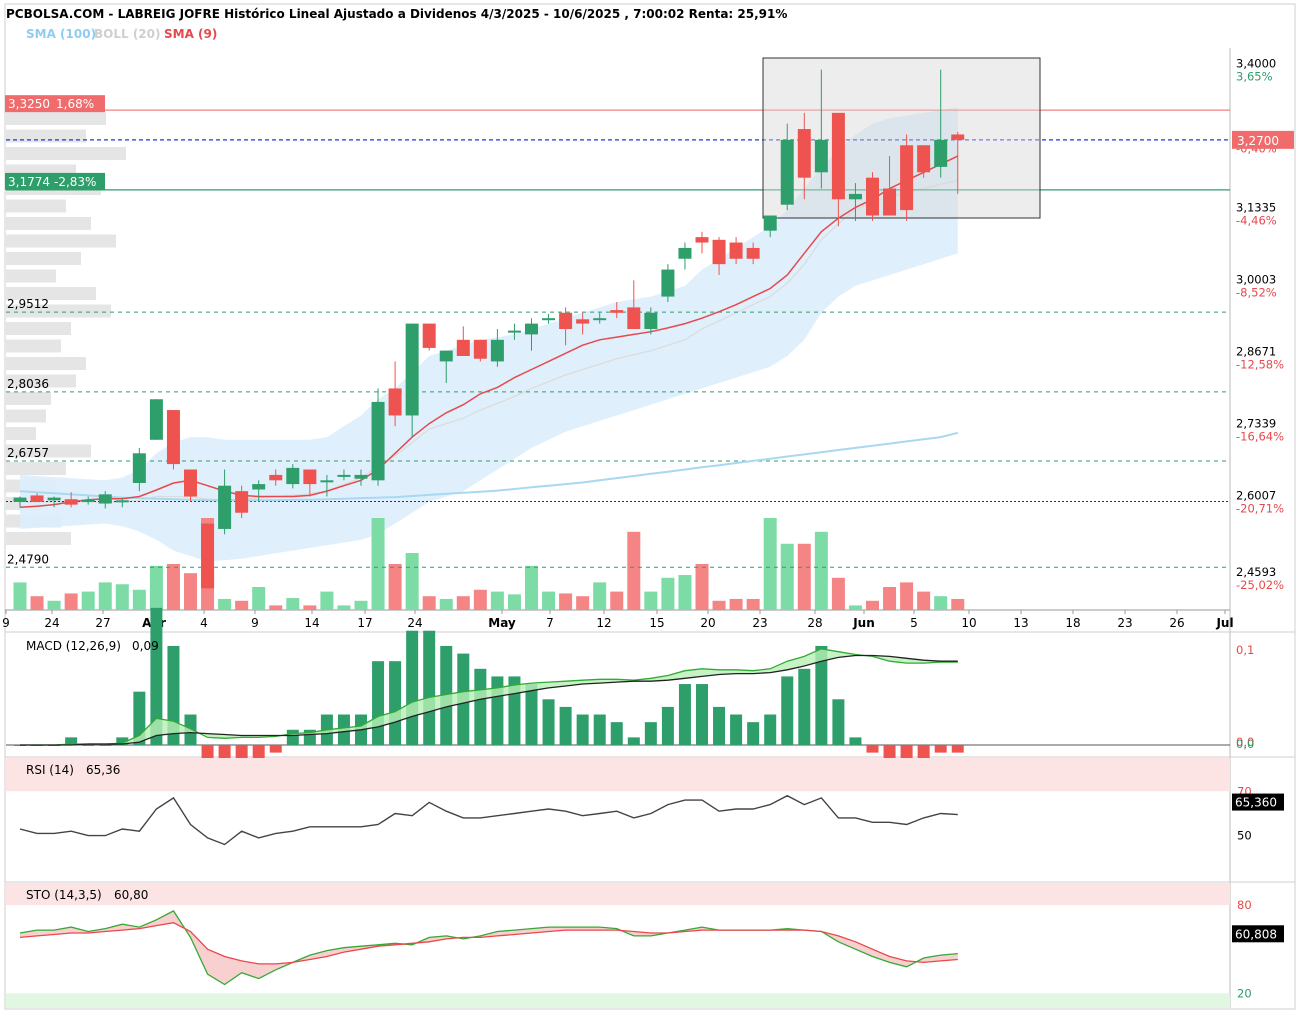 The height and width of the screenshot is (1013, 1299). I want to click on x-tick-label: Jun, so click(863, 623).